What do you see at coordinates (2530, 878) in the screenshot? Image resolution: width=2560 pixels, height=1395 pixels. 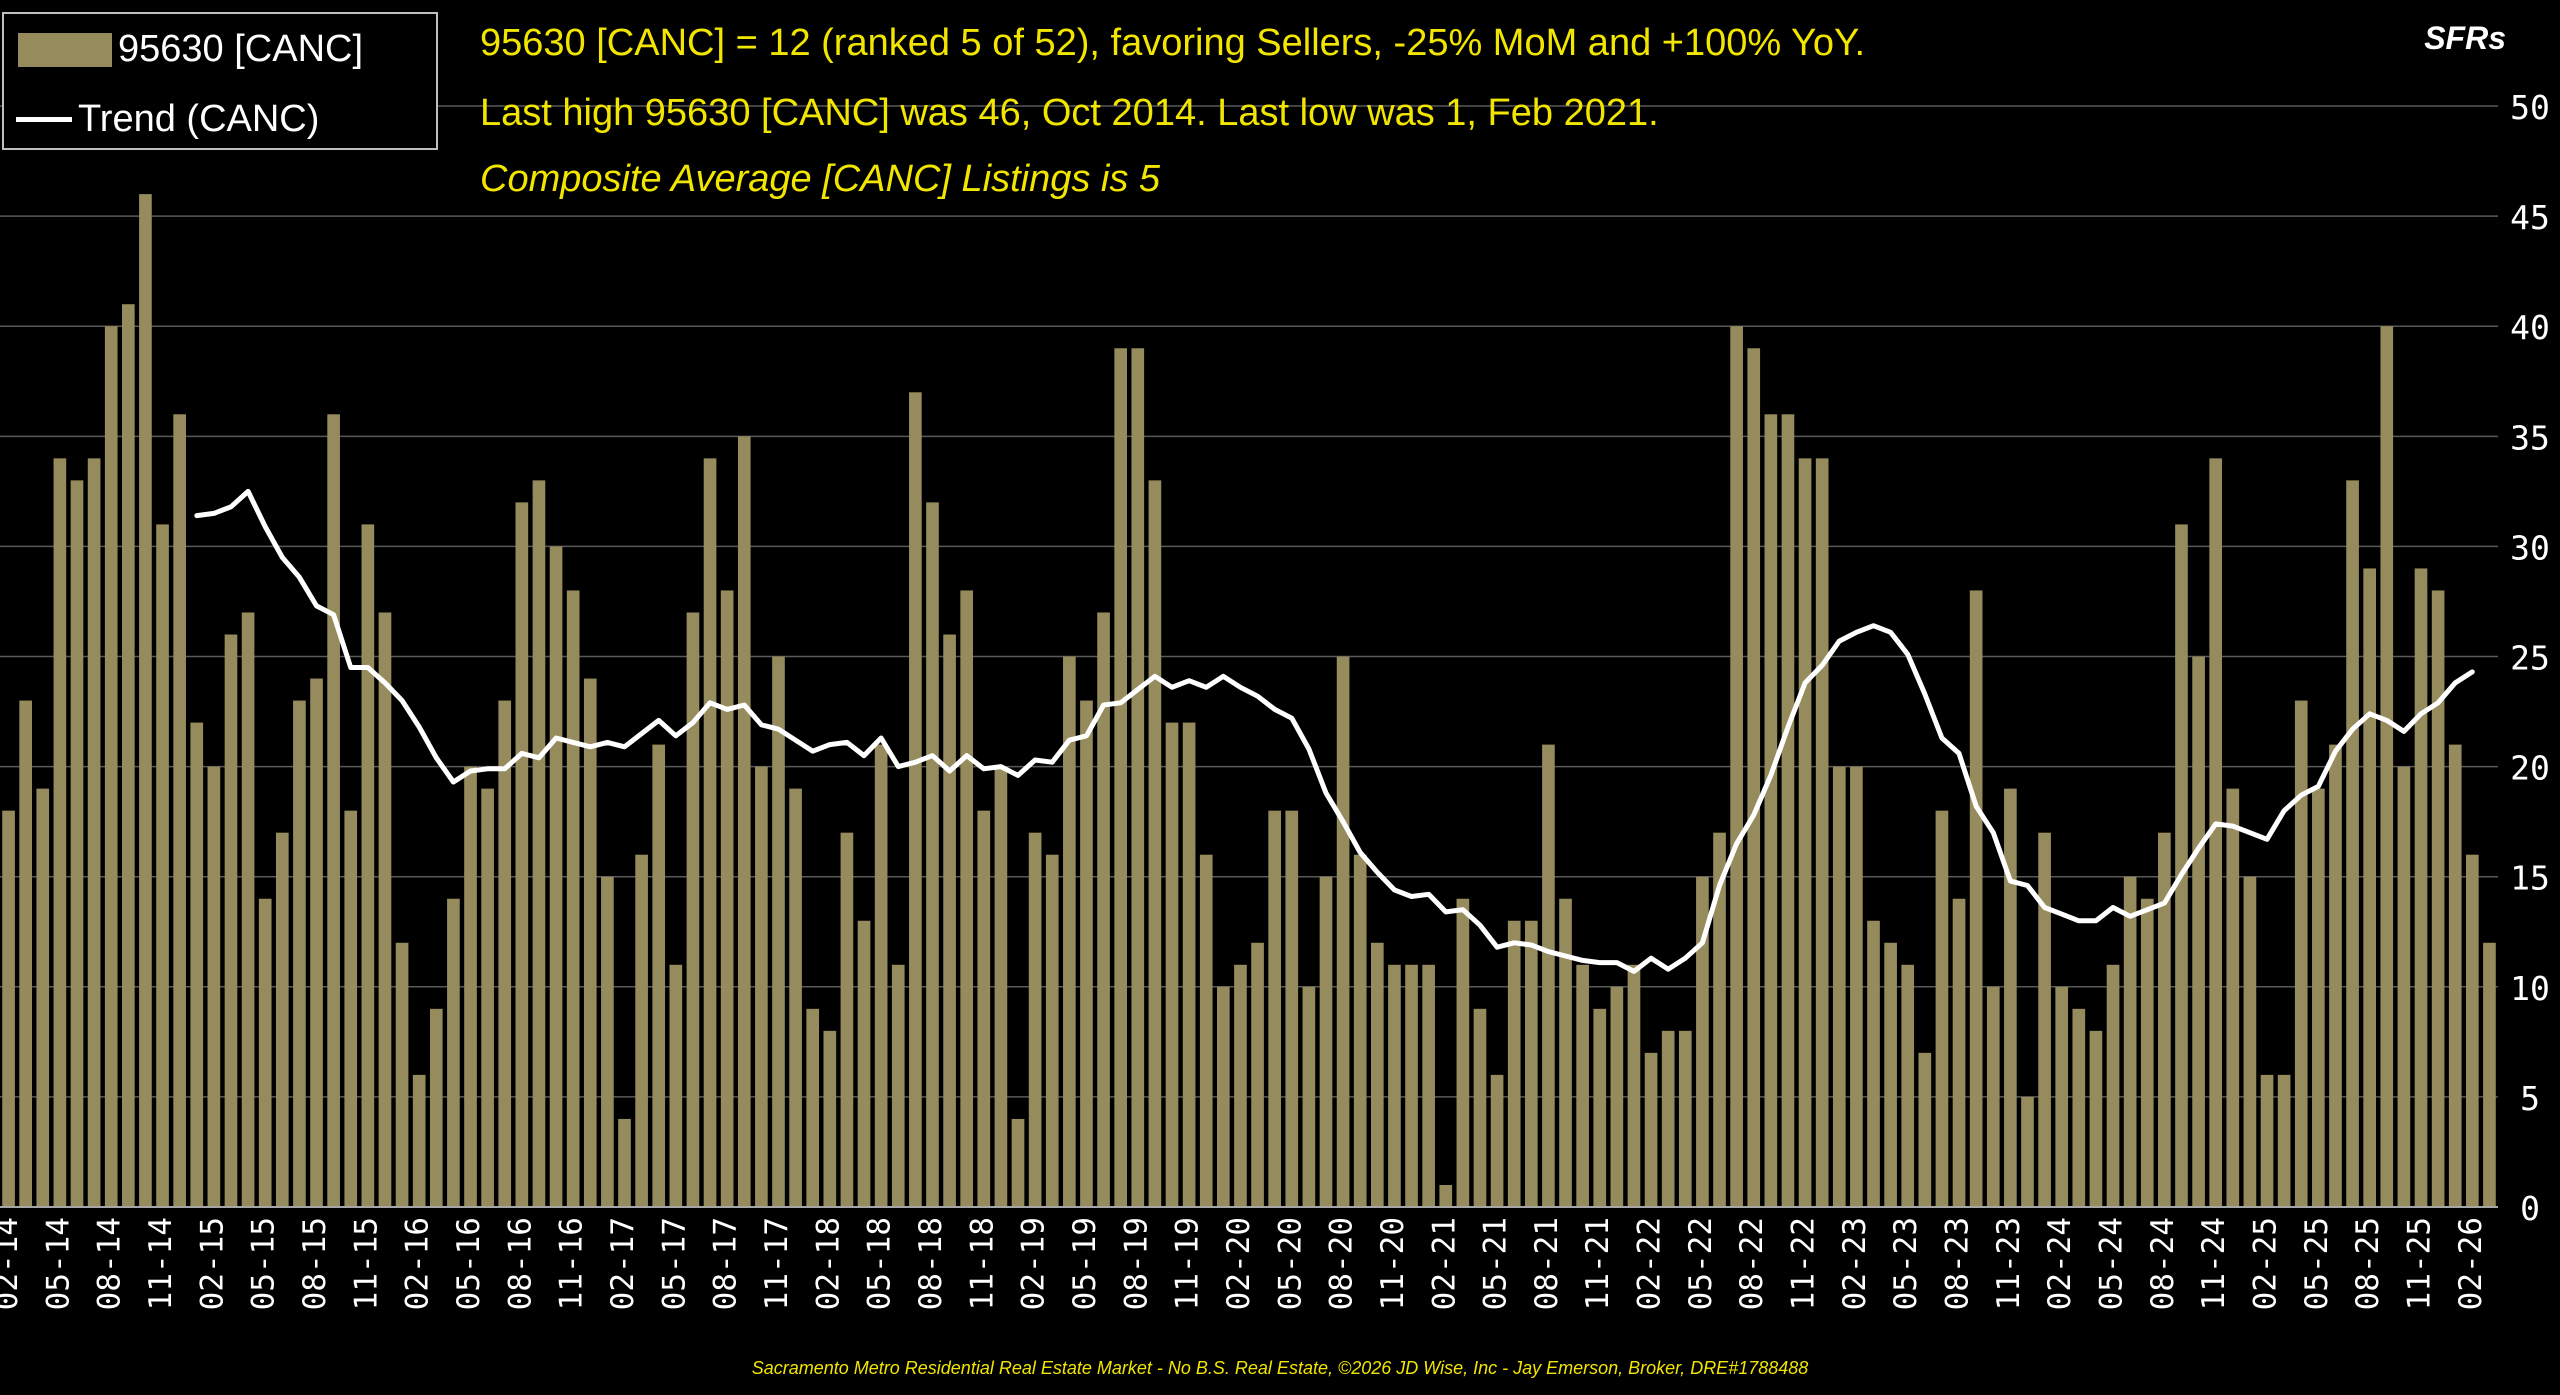 I see `y-tick-label: 15` at bounding box center [2530, 878].